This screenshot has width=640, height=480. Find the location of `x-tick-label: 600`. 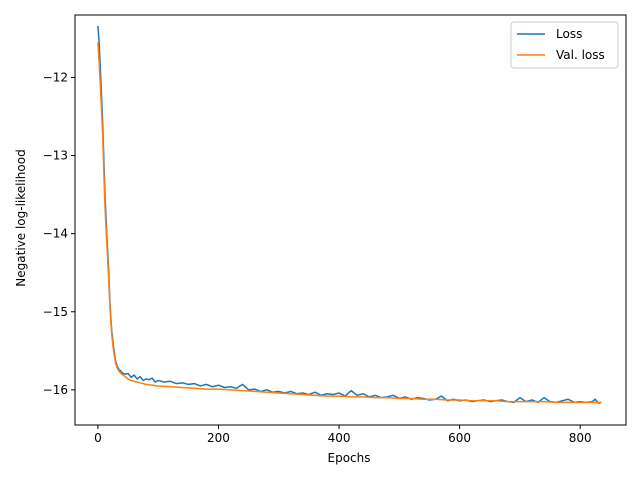

x-tick-label: 600 is located at coordinates (459, 438).